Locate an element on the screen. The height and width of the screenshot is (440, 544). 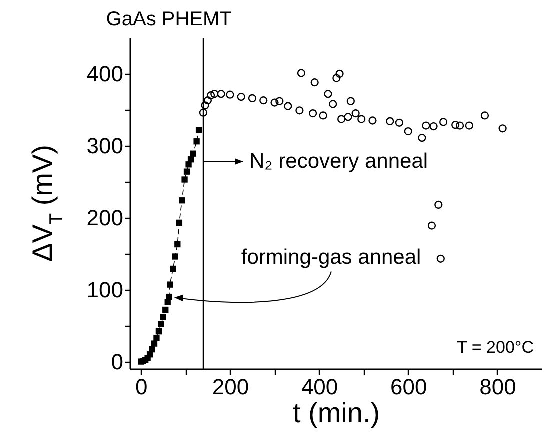
x-tick-label: 400 is located at coordinates (319, 387).